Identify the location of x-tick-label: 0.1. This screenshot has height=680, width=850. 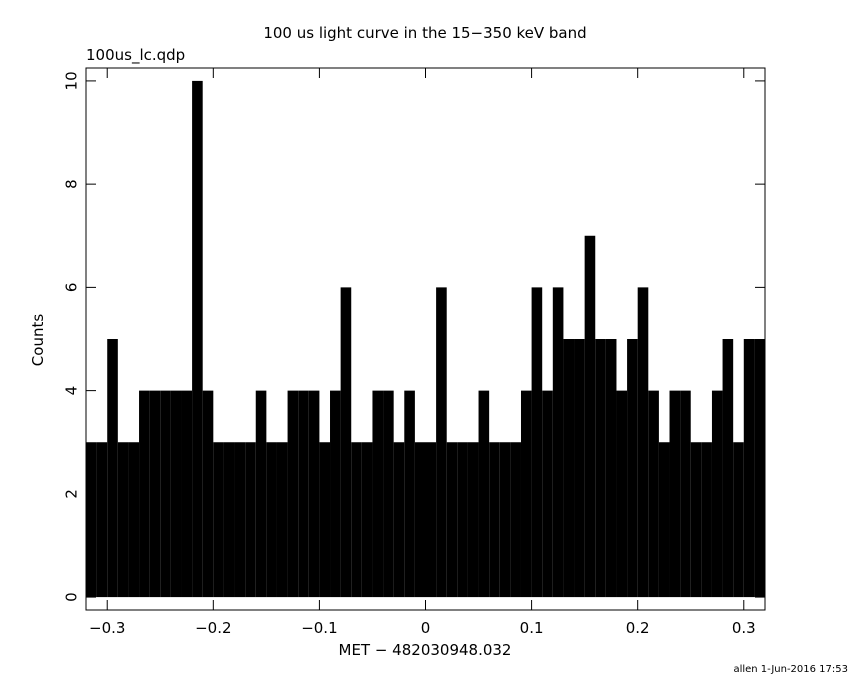
(532, 628).